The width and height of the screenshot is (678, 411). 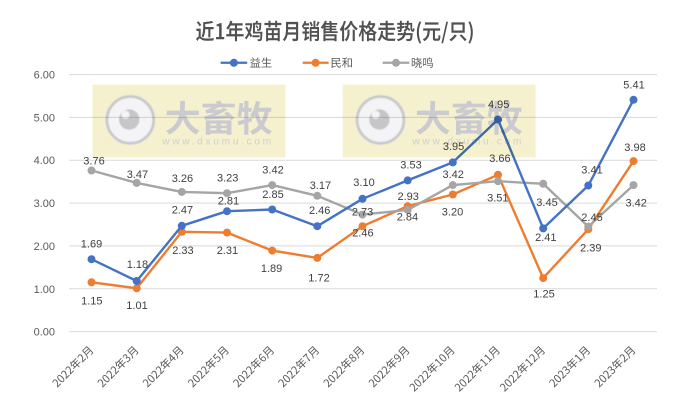 I want to click on svg-text: 3.51, so click(x=497, y=199).